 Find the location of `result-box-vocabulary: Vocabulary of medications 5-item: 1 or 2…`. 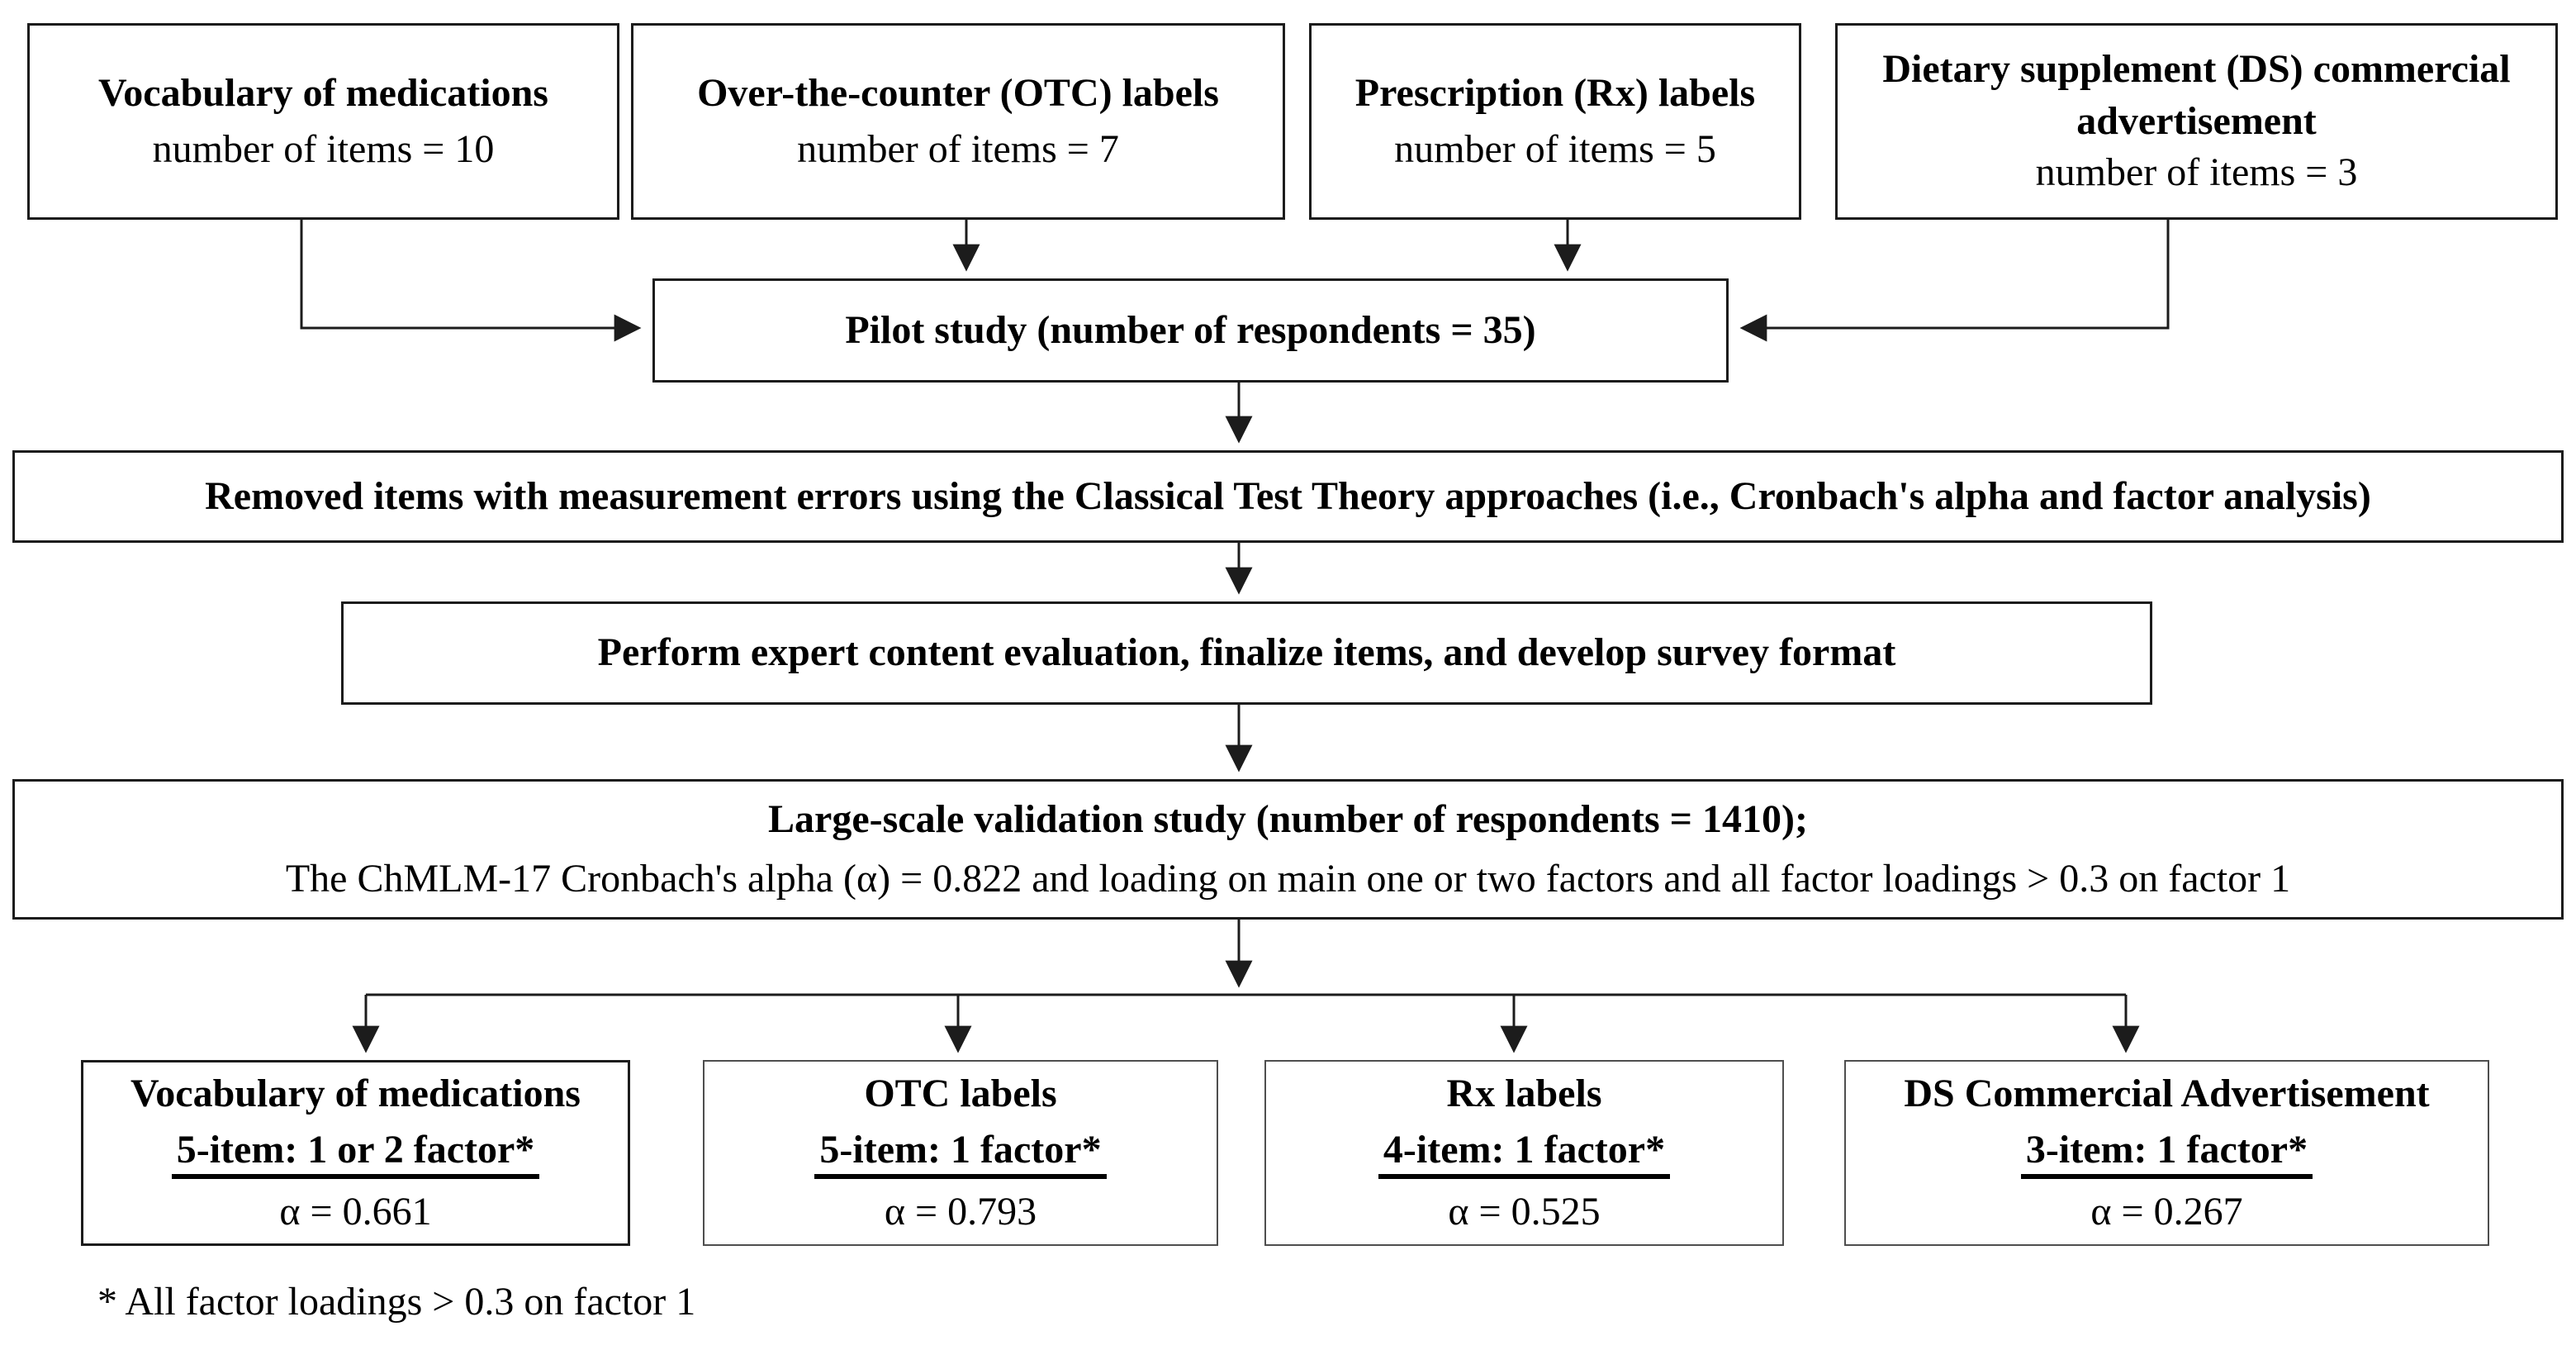

result-box-vocabulary: Vocabulary of medications 5-item: 1 or 2… is located at coordinates (355, 1153).